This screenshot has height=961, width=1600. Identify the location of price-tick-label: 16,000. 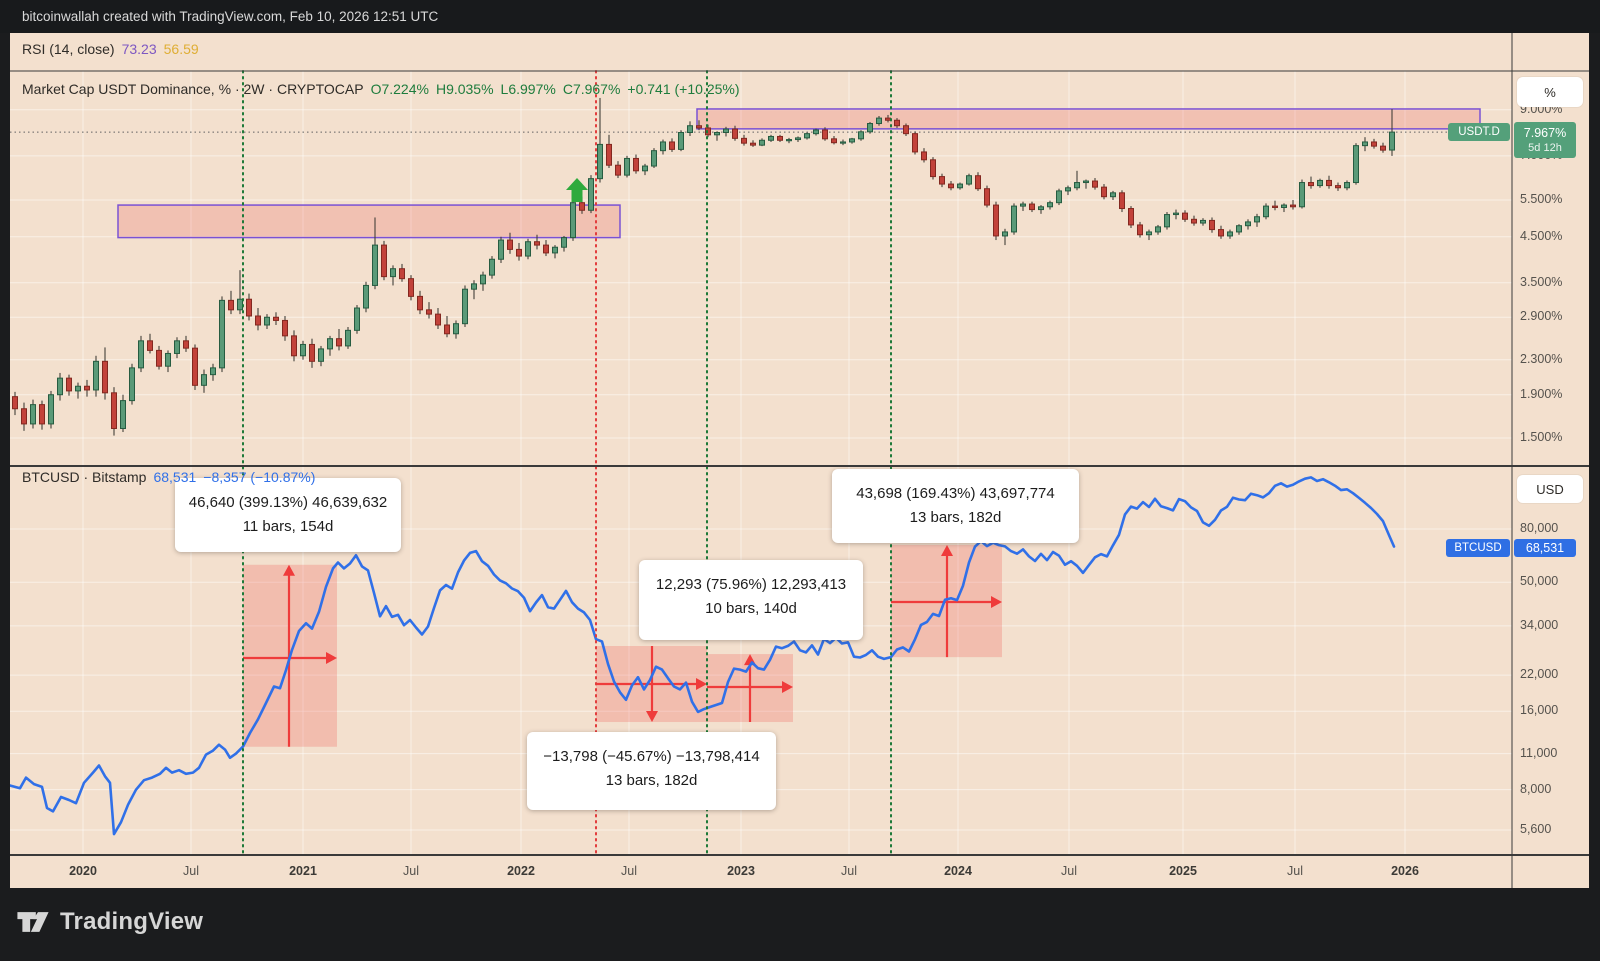
(1539, 710).